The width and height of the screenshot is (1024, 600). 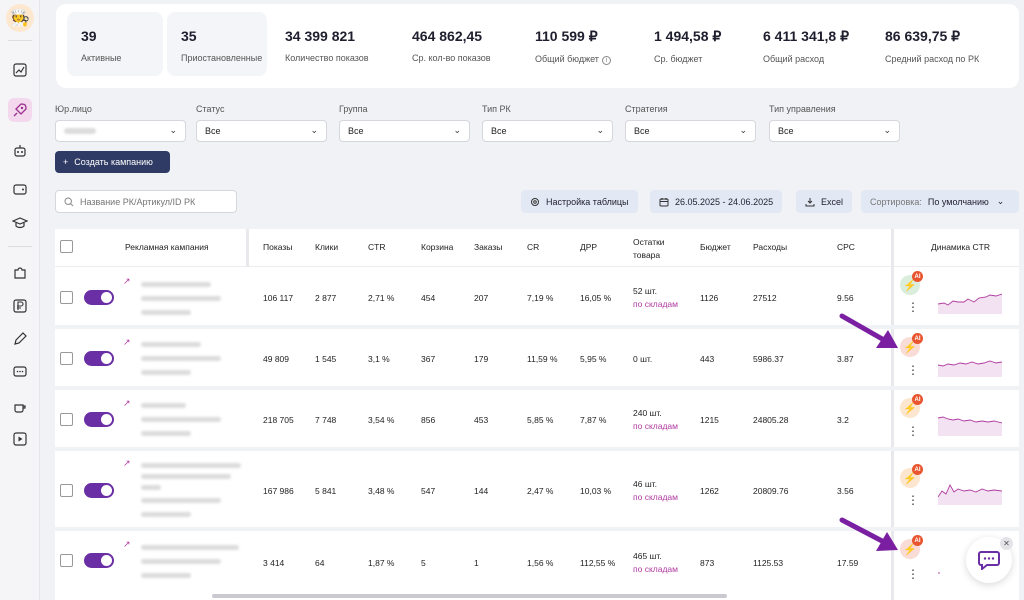 What do you see at coordinates (771, 491) in the screenshot?
I see `cell-spend: 20809.76` at bounding box center [771, 491].